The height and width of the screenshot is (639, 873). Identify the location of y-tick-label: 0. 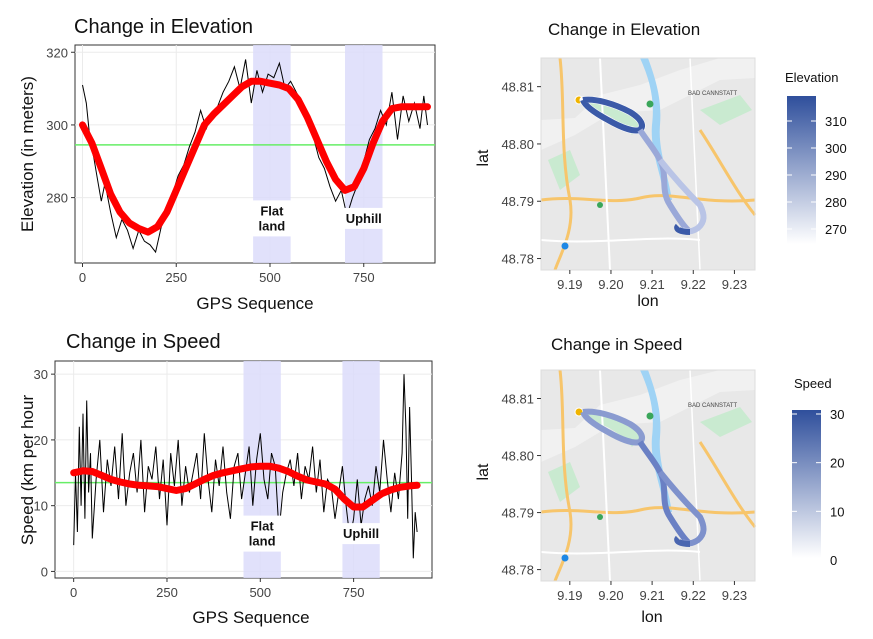
(44, 571).